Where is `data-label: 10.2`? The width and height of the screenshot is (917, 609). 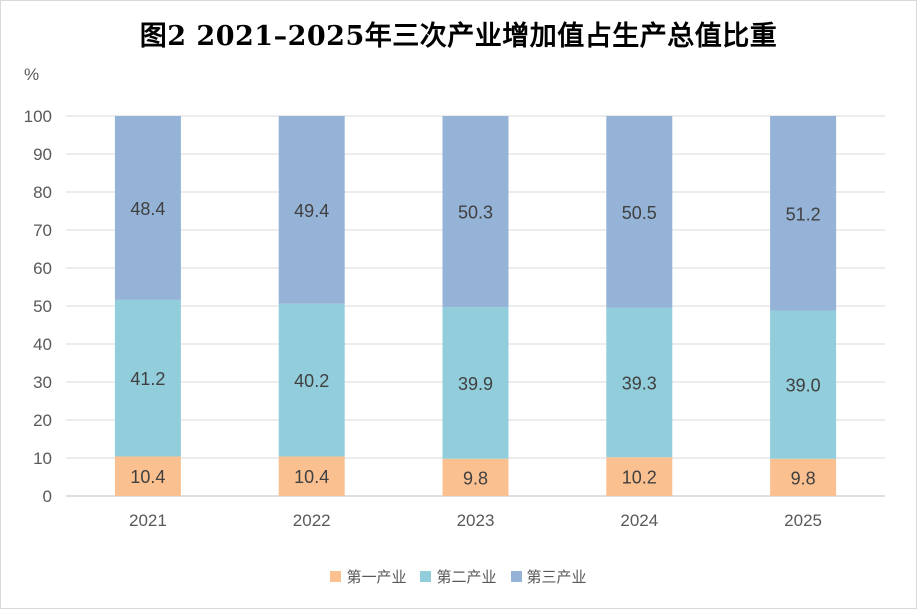
data-label: 10.2 is located at coordinates (639, 478).